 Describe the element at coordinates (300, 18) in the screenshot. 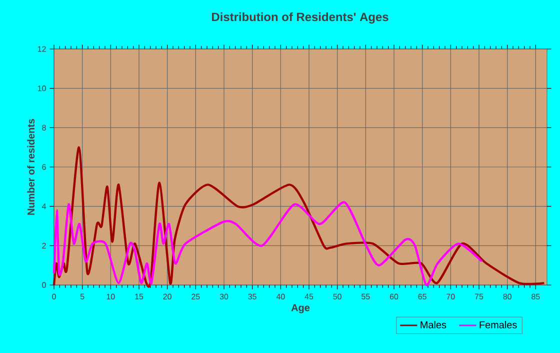

I see `chart-title: Distribution of Residents' Ages` at that location.